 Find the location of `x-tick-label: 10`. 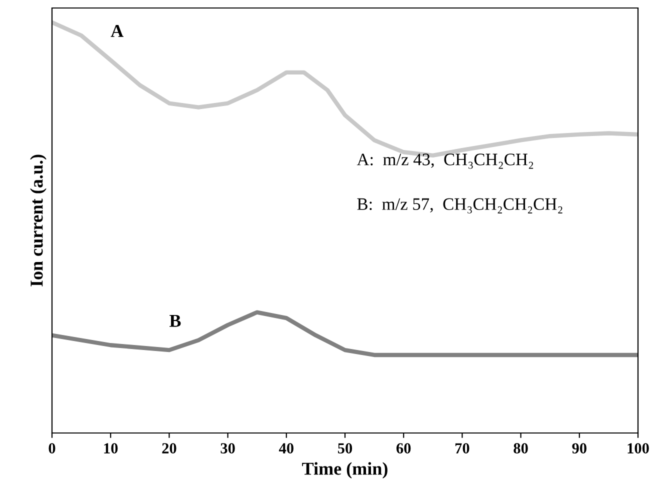

x-tick-label: 10 is located at coordinates (111, 448).